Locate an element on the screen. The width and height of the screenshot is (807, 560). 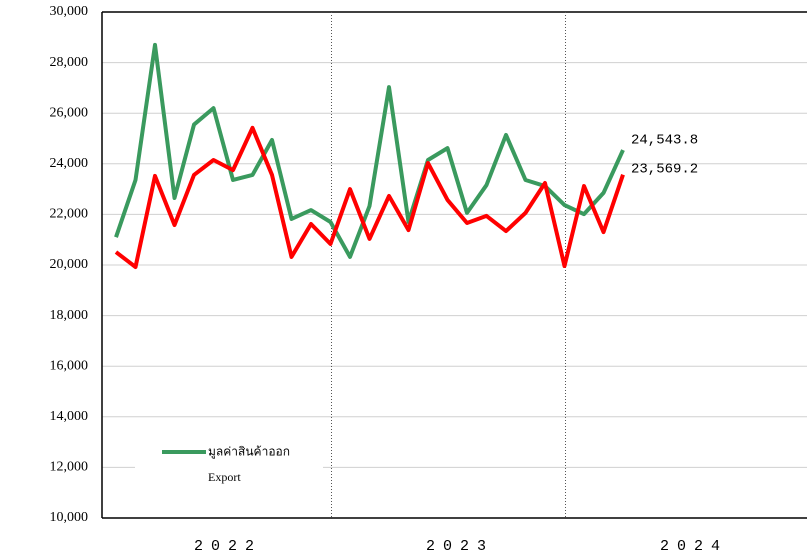
year-label: 2023 is located at coordinates (460, 546).